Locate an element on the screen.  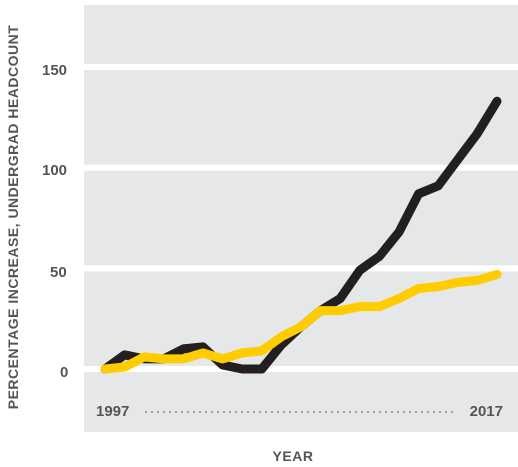
y-tick-label-150: 150 is located at coordinates (54, 70).